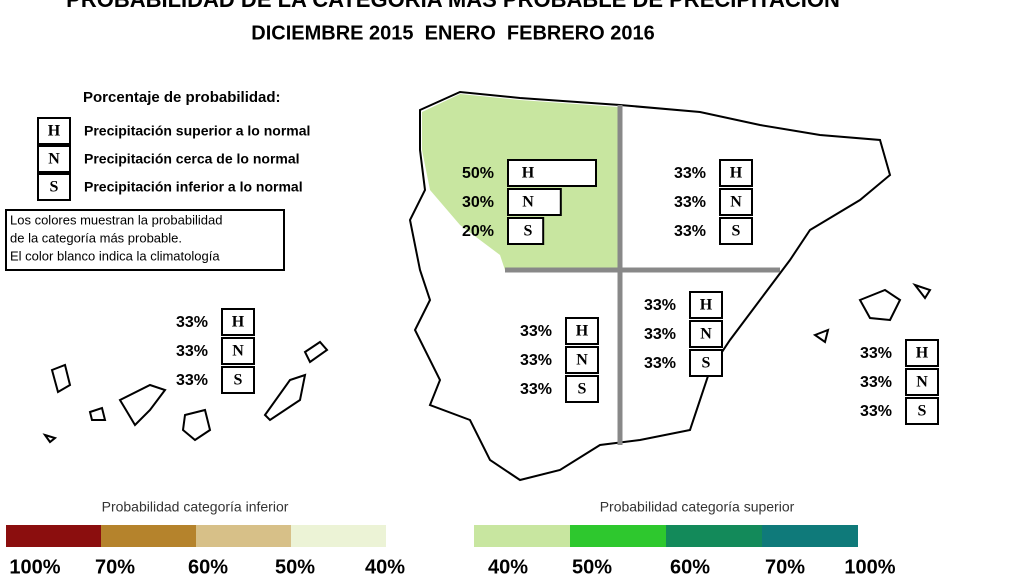 The image size is (1024, 576). I want to click on legend-label: Precipitación cerca de lo normal, so click(192, 159).